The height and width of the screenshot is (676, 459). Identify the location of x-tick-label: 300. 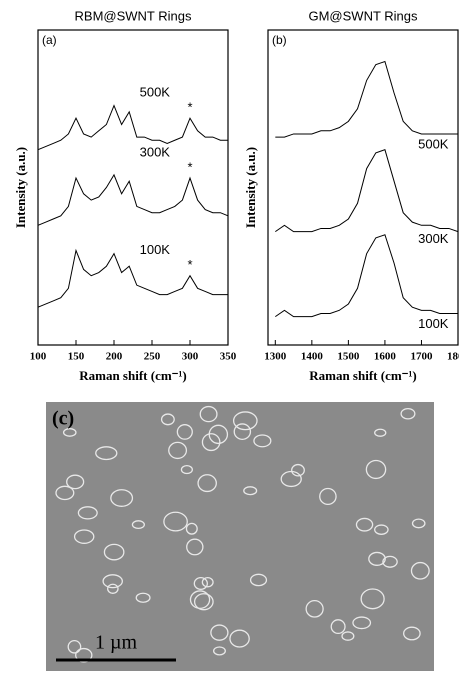
(190, 357).